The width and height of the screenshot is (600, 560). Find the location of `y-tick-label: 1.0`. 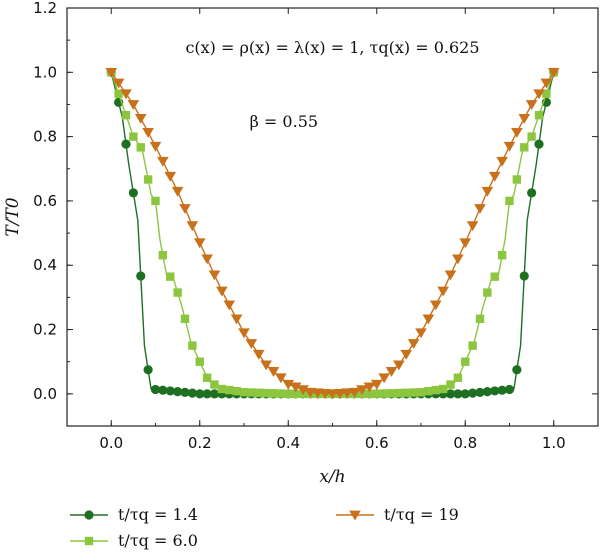

y-tick-label: 1.0 is located at coordinates (45, 72).